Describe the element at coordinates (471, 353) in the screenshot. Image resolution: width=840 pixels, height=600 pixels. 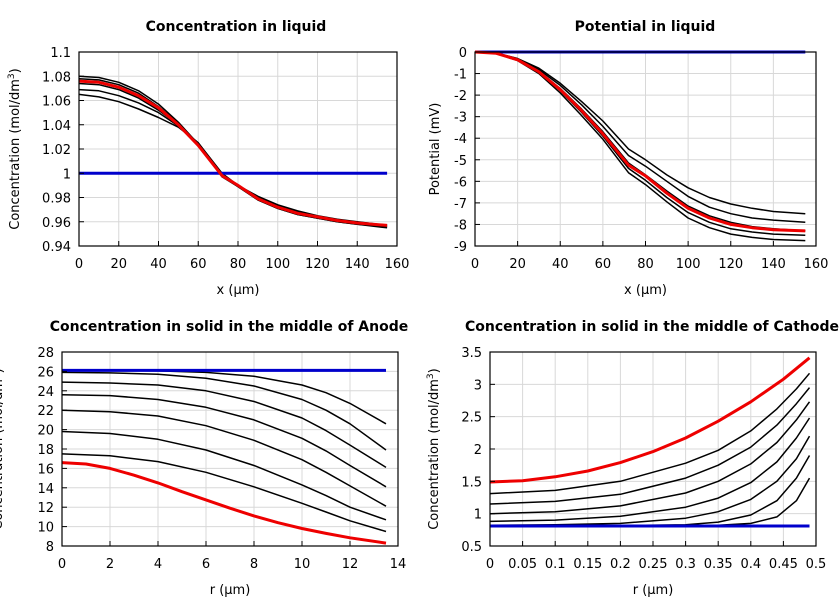
I see `y-tick-label: 3.5` at that location.